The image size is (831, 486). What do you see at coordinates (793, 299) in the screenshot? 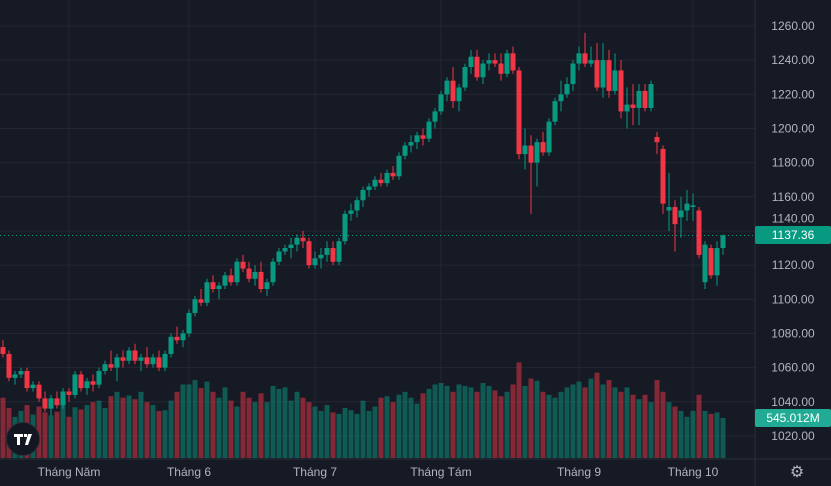
I see `price-tick-label: 1100.00` at bounding box center [793, 299].